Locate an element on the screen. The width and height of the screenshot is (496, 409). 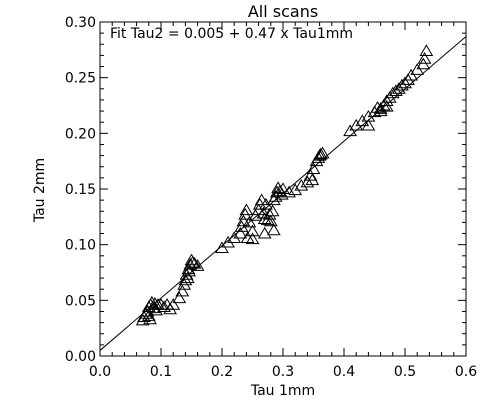
x-tick-label: 0.6 is located at coordinates (466, 372).